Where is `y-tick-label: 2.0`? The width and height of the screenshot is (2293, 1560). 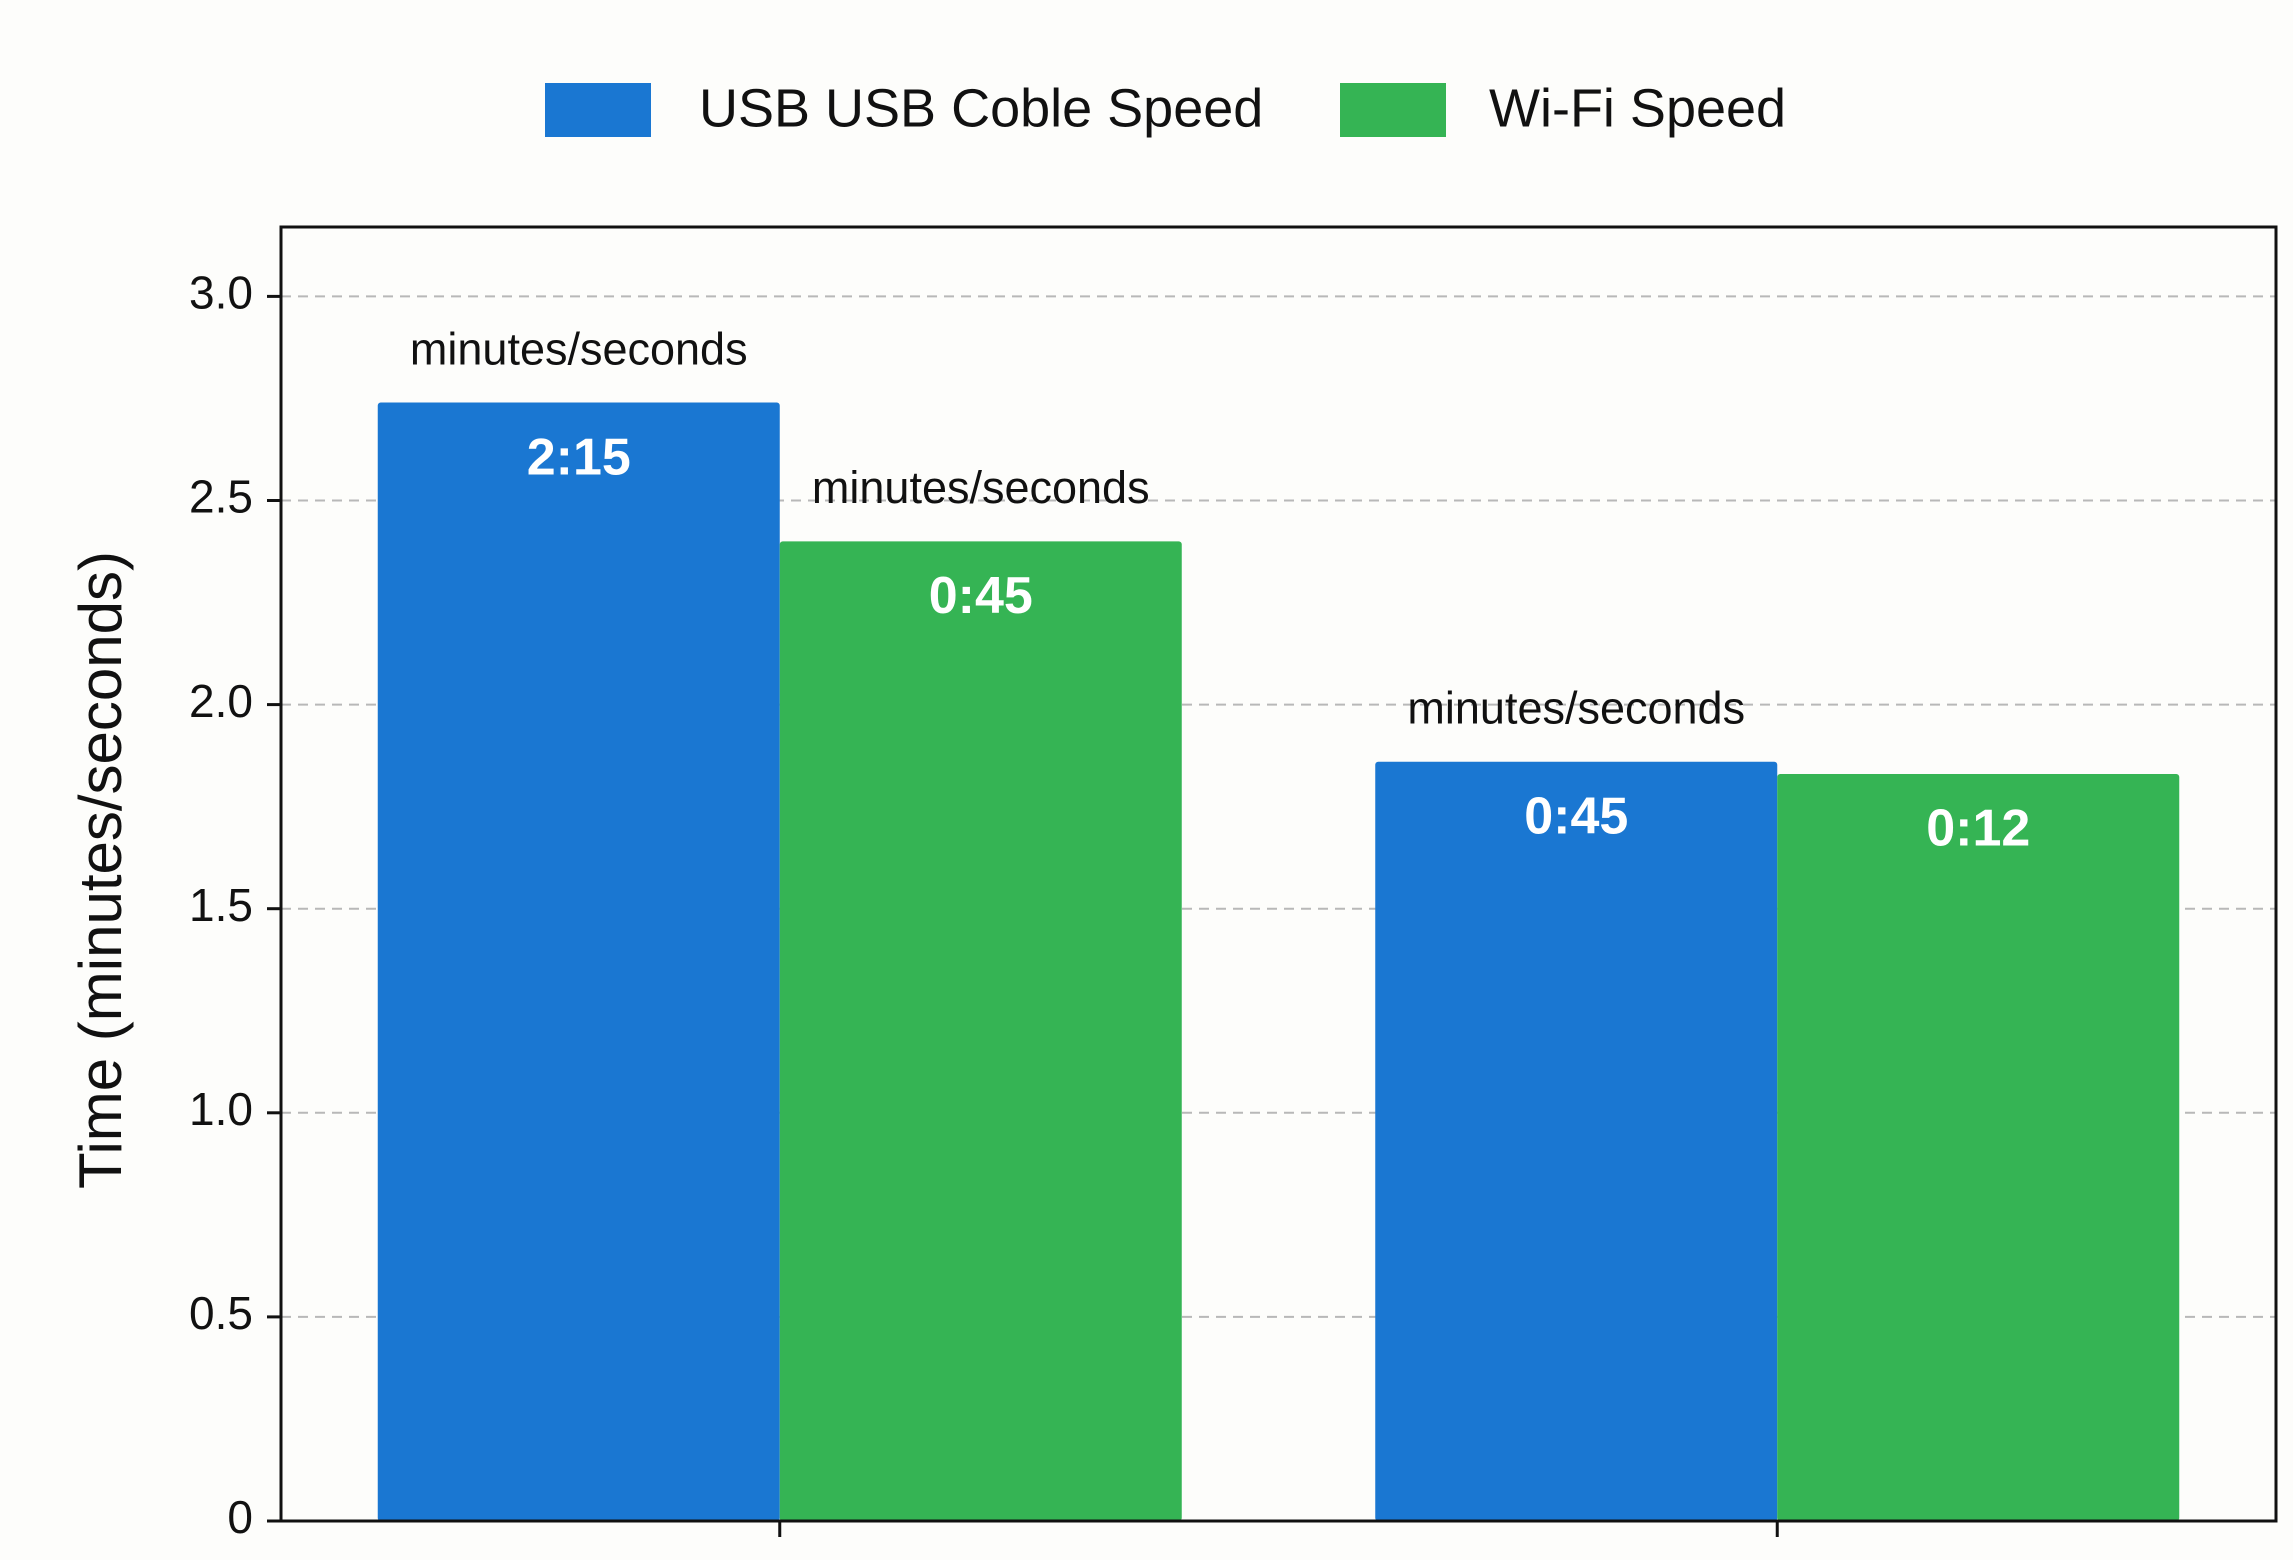 y-tick-label: 2.0 is located at coordinates (221, 701).